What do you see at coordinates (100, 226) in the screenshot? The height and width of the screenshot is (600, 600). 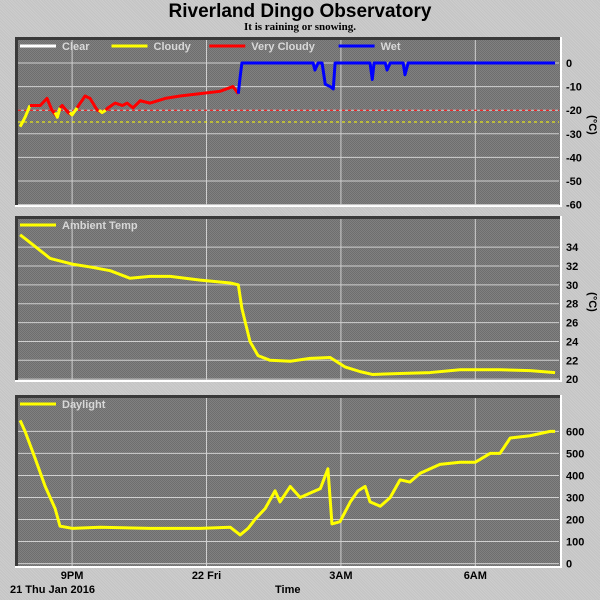 I see `legend-label: Ambient Temp` at bounding box center [100, 226].